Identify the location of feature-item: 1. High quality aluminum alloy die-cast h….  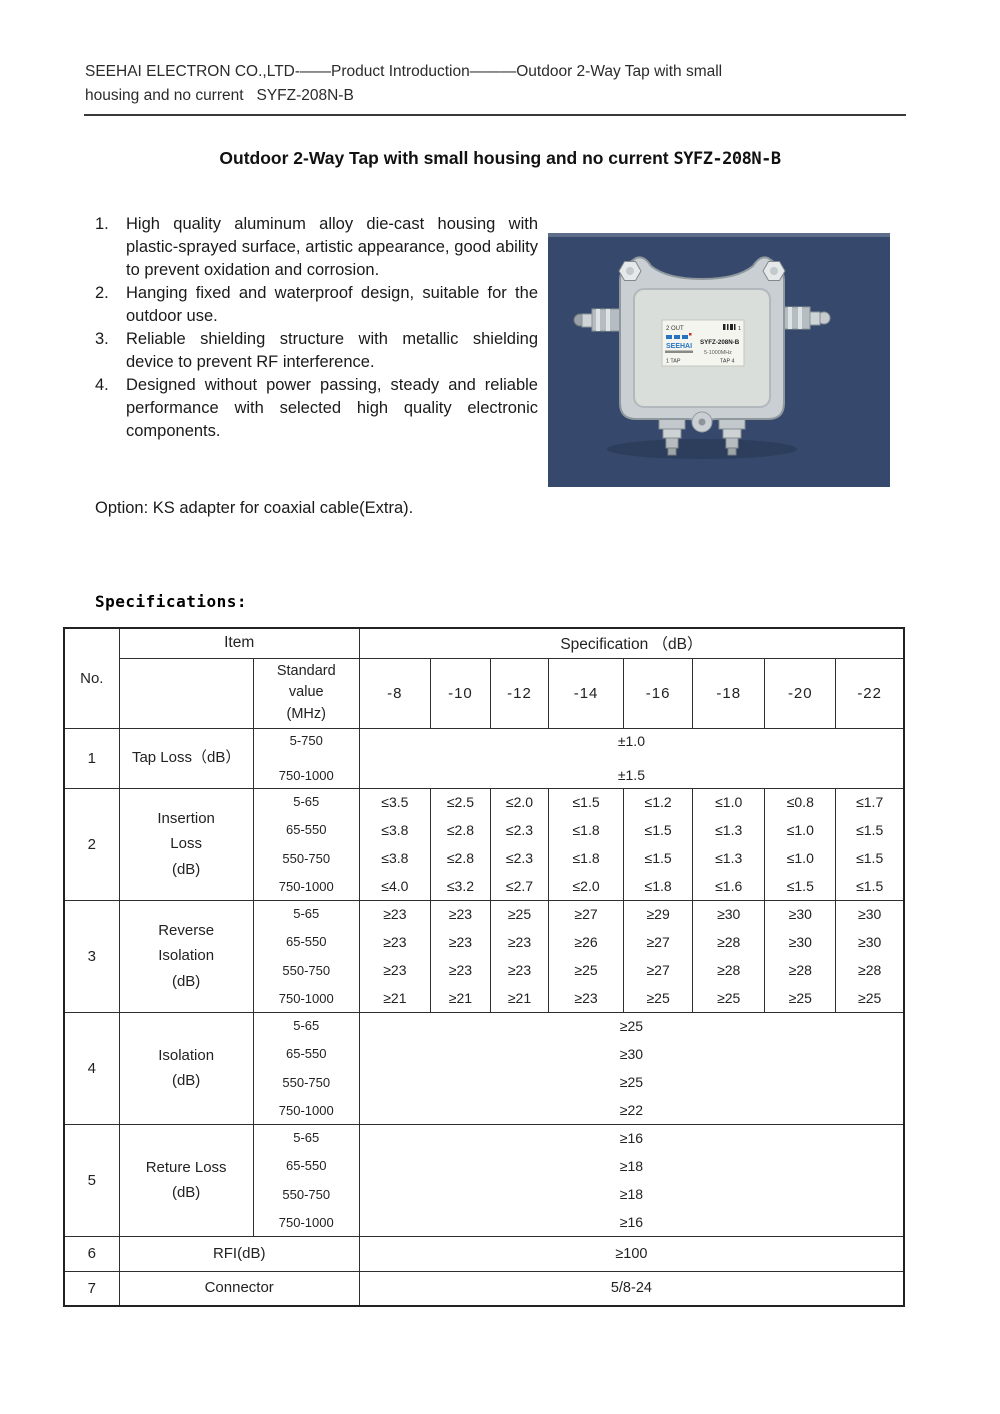
(316, 247).